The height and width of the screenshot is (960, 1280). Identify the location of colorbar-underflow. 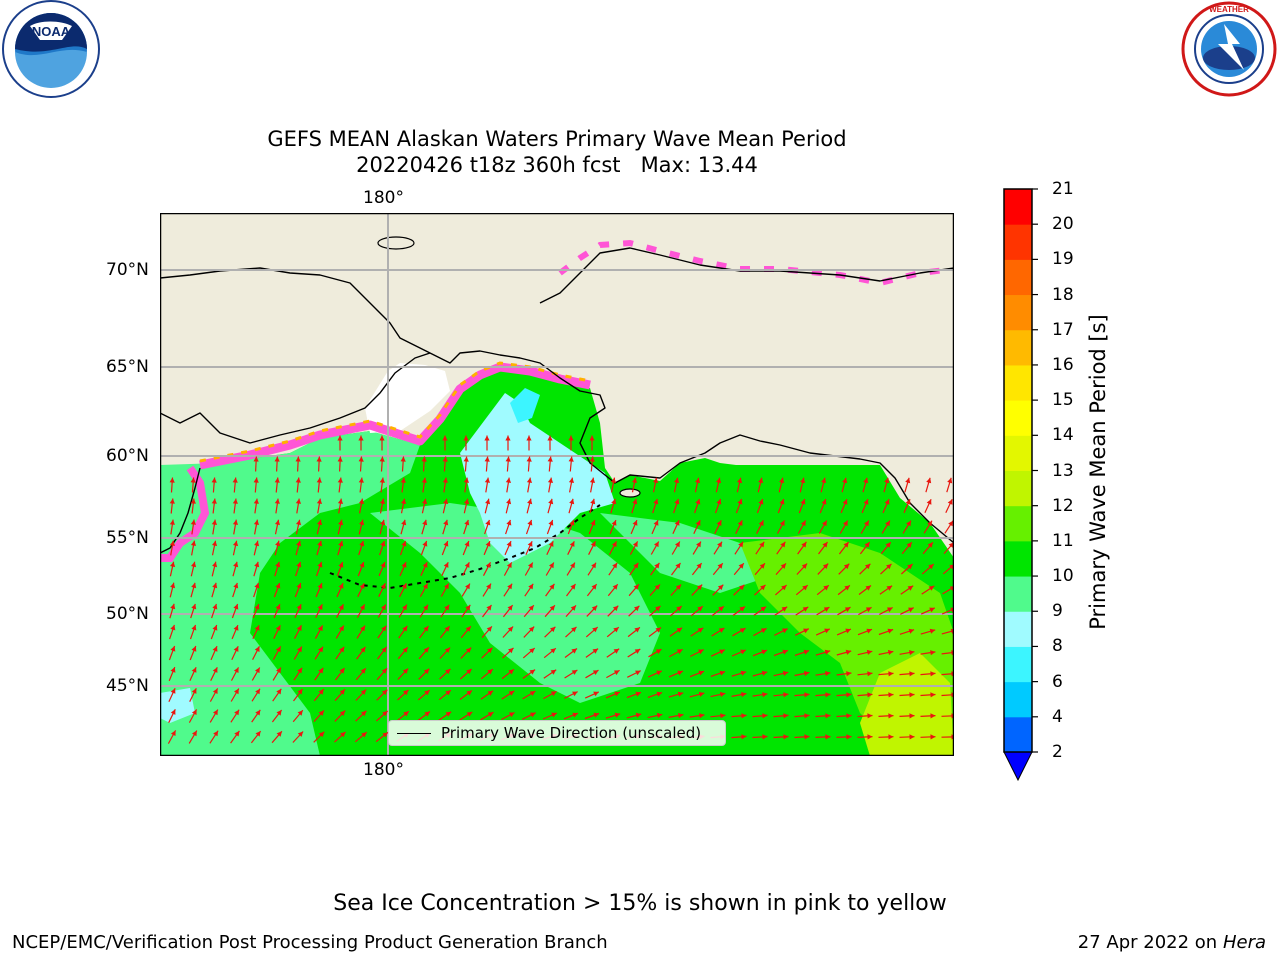
(1018, 766).